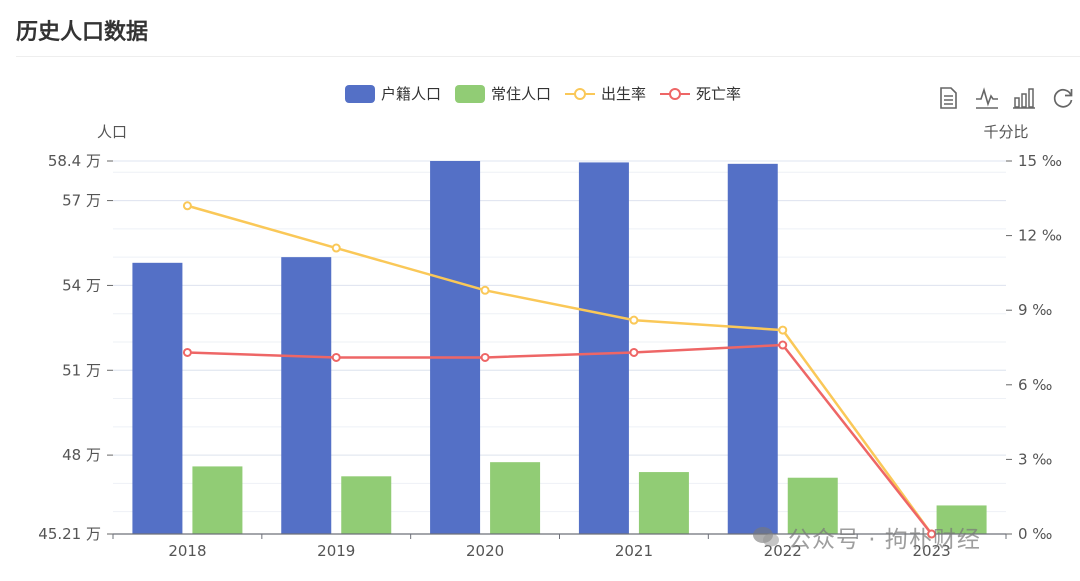  I want to click on legend-label-death: 死亡率, so click(719, 94).